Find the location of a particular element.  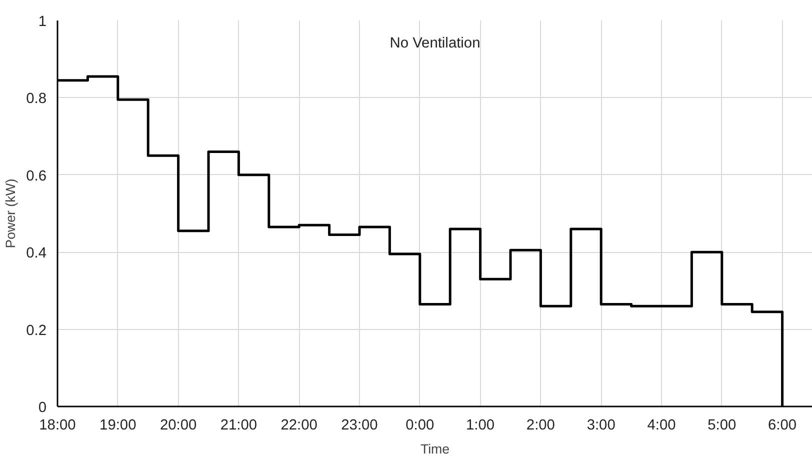

x-axis-title: Time is located at coordinates (435, 449).